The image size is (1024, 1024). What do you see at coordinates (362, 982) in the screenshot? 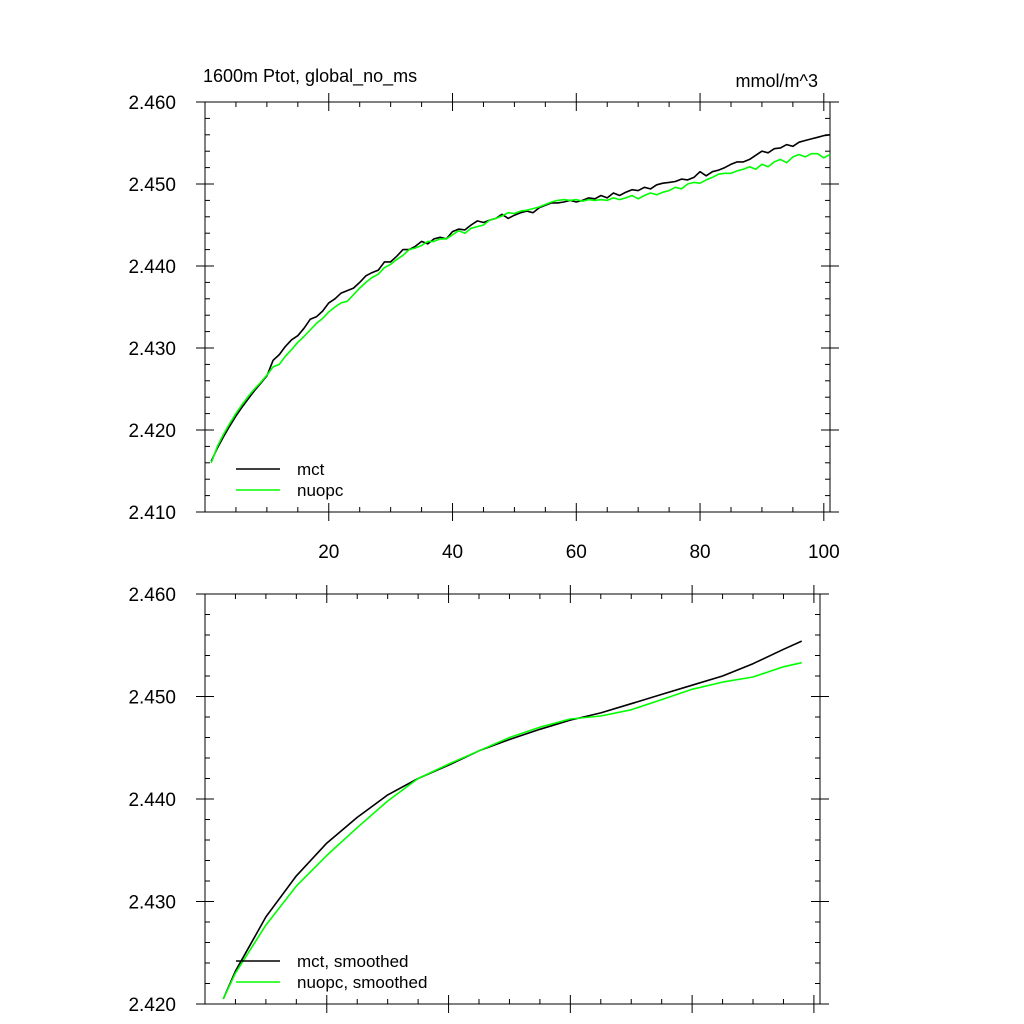
I see `legend-label-nuopc-smoothed: nuopc, smoothed` at bounding box center [362, 982].